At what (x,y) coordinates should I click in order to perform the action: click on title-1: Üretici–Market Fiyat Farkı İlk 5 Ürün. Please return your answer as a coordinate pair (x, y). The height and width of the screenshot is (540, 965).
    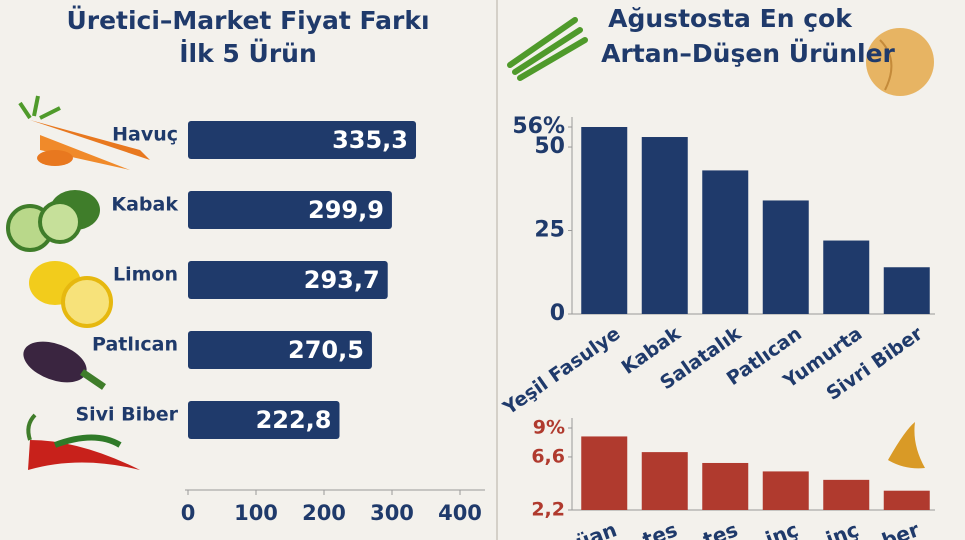
    Looking at the image, I should click on (247, 36).